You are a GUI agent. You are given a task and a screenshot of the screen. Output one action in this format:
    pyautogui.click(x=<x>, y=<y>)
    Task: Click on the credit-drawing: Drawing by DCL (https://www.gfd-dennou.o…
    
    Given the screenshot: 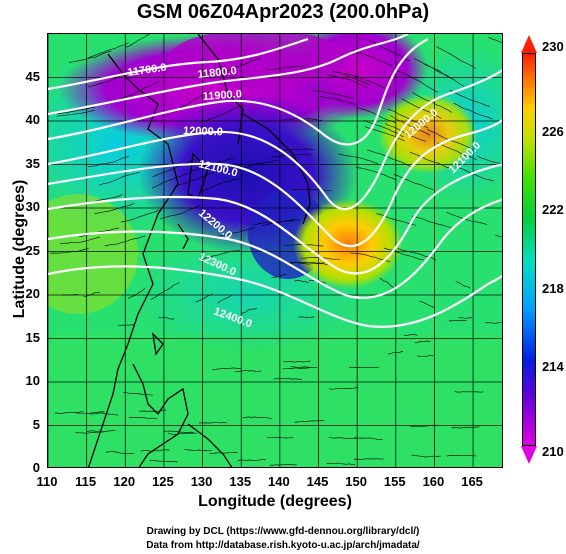 What is the action you would take?
    pyautogui.click(x=283, y=531)
    